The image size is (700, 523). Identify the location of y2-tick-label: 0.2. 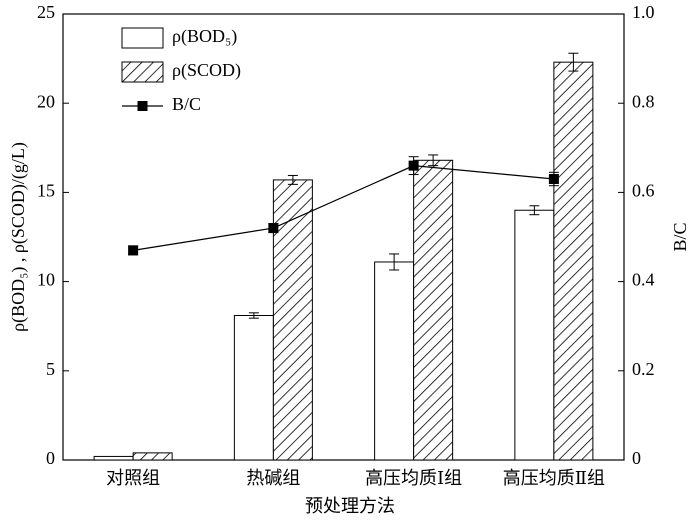
(643, 369).